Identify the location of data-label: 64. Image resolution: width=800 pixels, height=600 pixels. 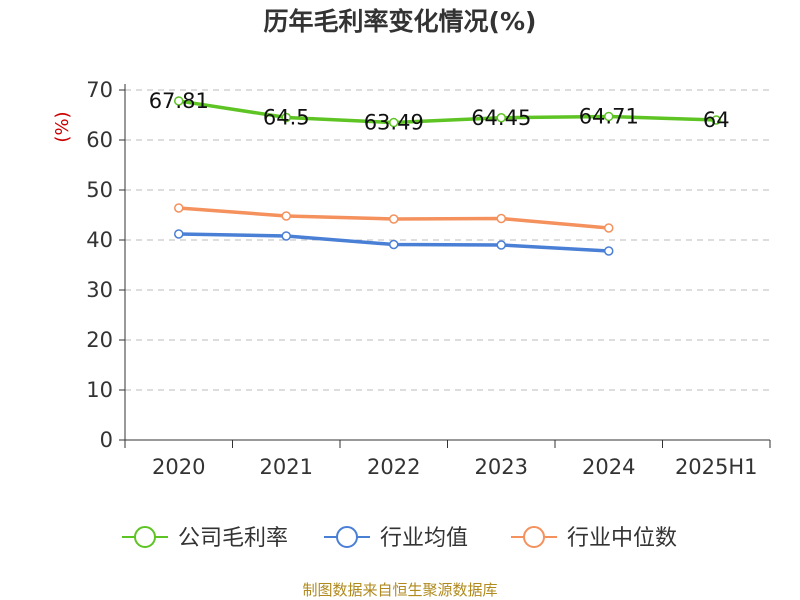
(716, 120).